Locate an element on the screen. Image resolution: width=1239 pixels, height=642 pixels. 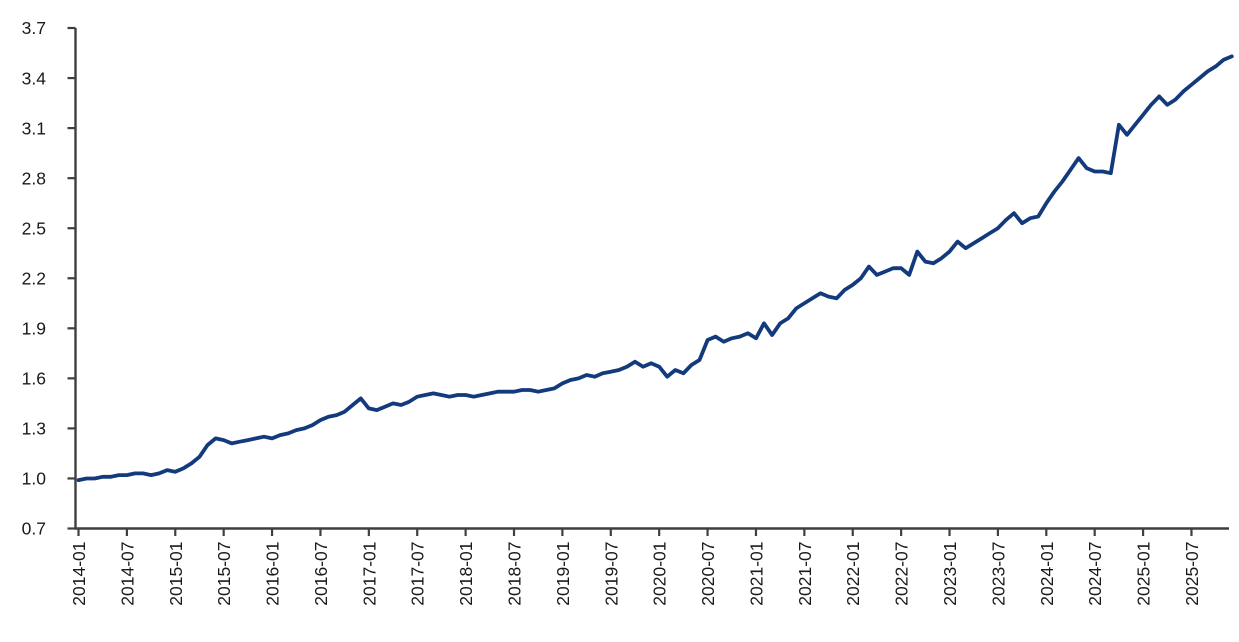
x-tick-label: 2015-07 is located at coordinates (224, 574).